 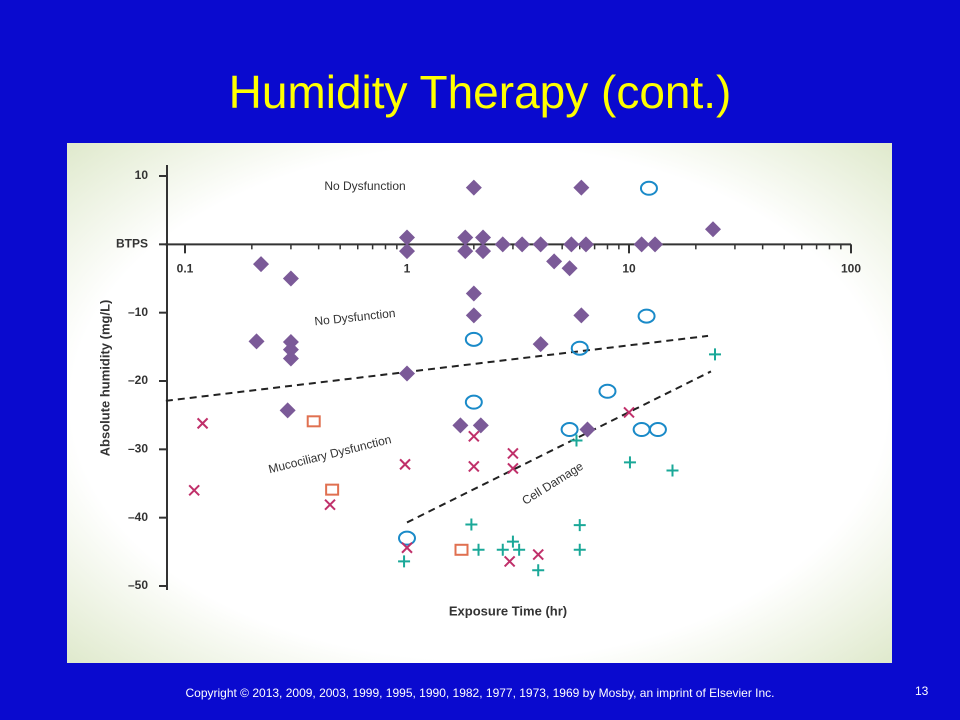 I want to click on y-tick-label: –20, so click(x=138, y=380).